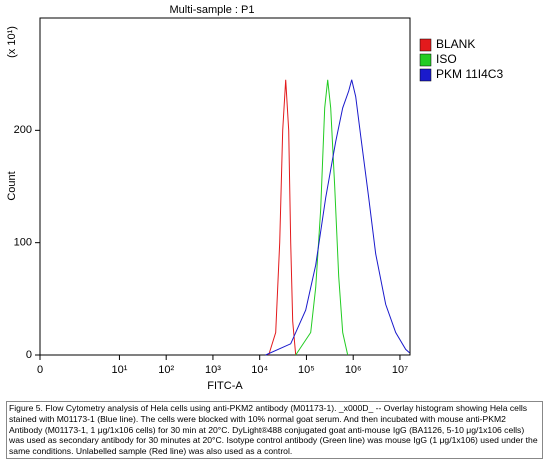 Image resolution: width=547 pixels, height=463 pixels. Describe the element at coordinates (469, 74) in the screenshot. I see `legend-label: PKM 11I4C3` at that location.